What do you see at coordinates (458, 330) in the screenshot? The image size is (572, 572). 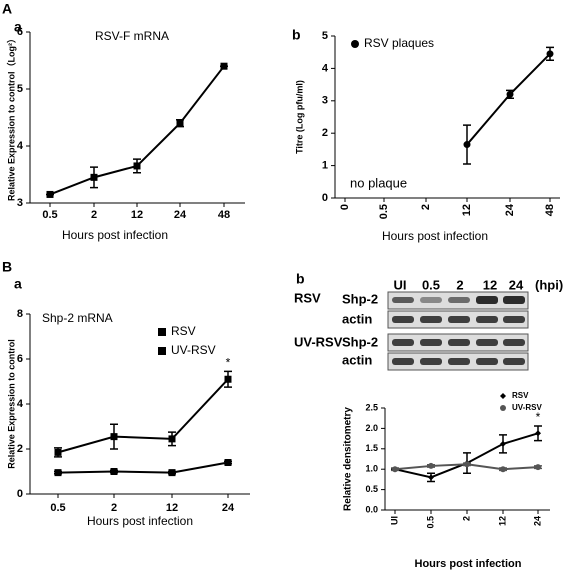 I see `bands` at bounding box center [458, 330].